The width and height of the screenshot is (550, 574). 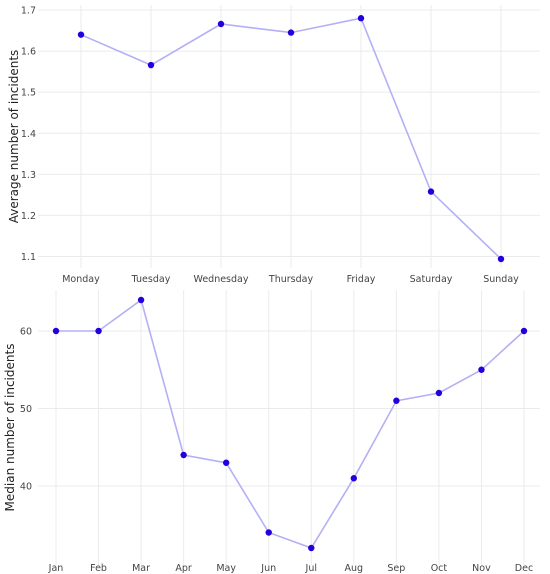 I want to click on x-tick-label: Sep, so click(x=396, y=568).